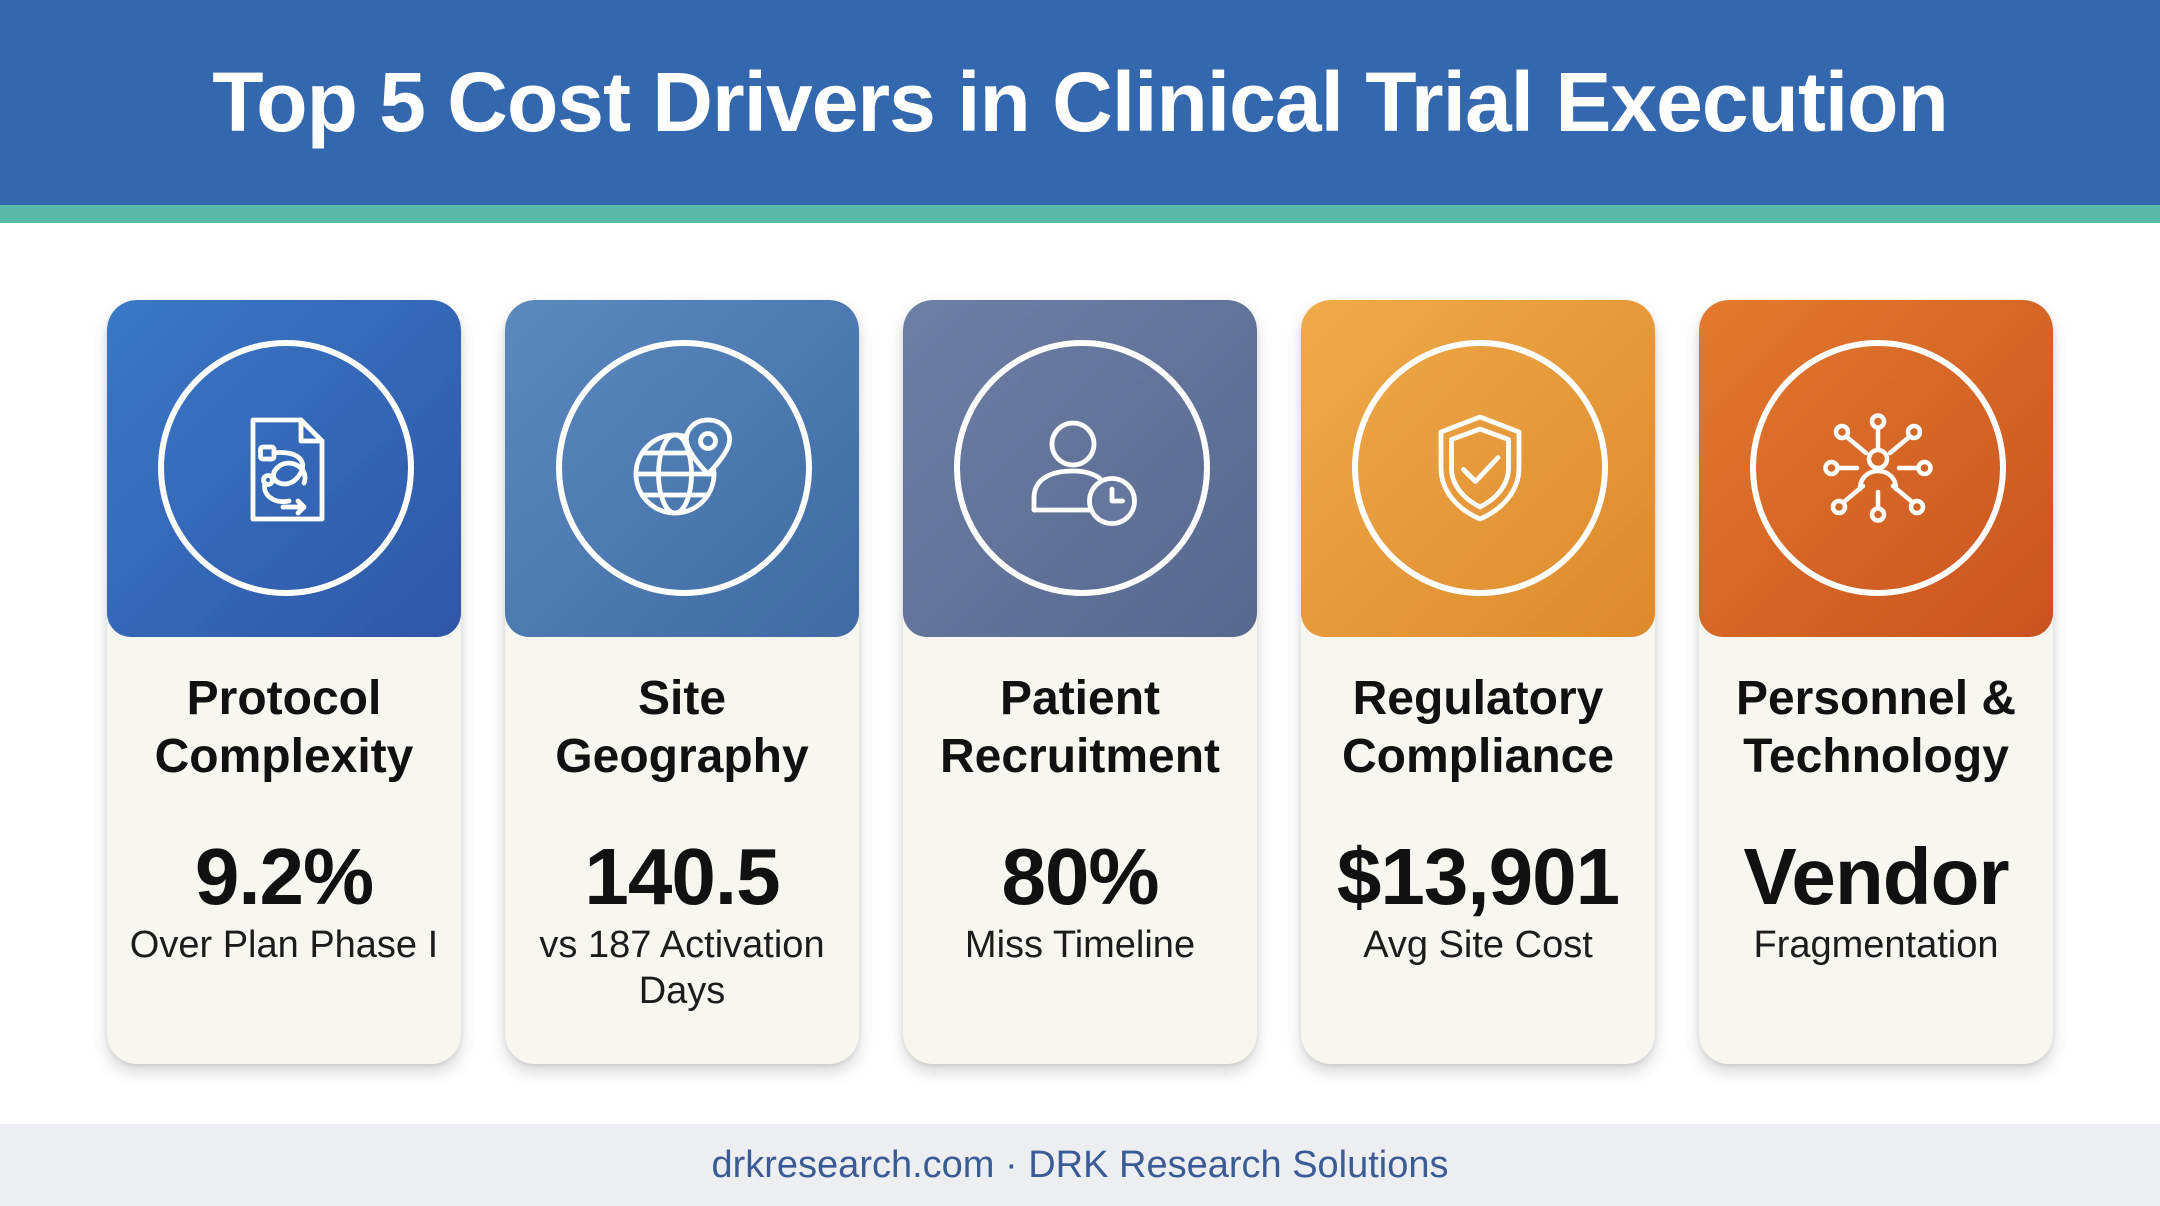  What do you see at coordinates (1876, 876) in the screenshot?
I see `card-value: Vendor` at bounding box center [1876, 876].